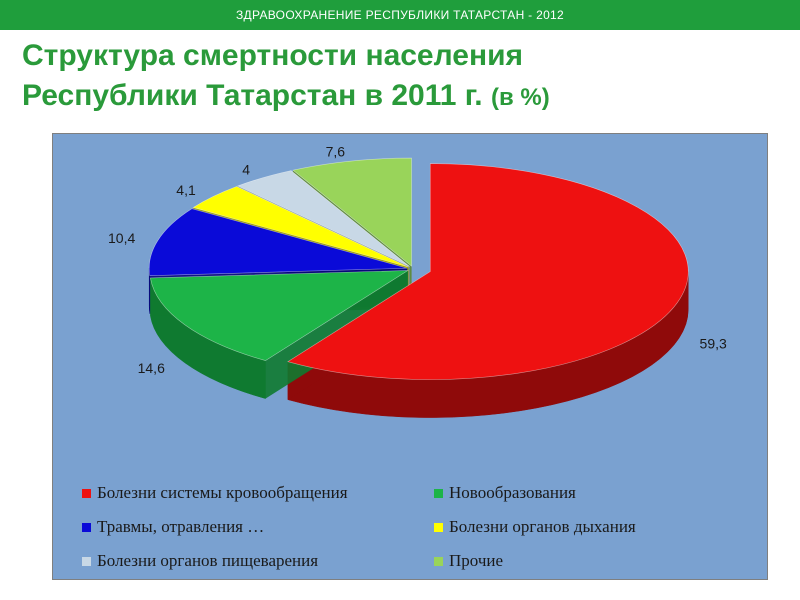 This screenshot has height=600, width=800. What do you see at coordinates (542, 526) in the screenshot?
I see `legend-label-3: Болезни органов дыхания` at bounding box center [542, 526].